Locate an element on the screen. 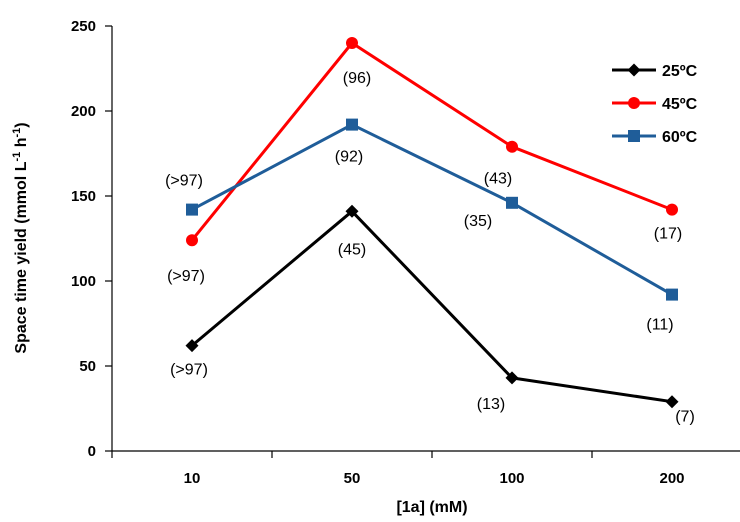 The image size is (740, 522). y-axis-title: Space time yield (mmol L-1 h-1) is located at coordinates (20, 237).